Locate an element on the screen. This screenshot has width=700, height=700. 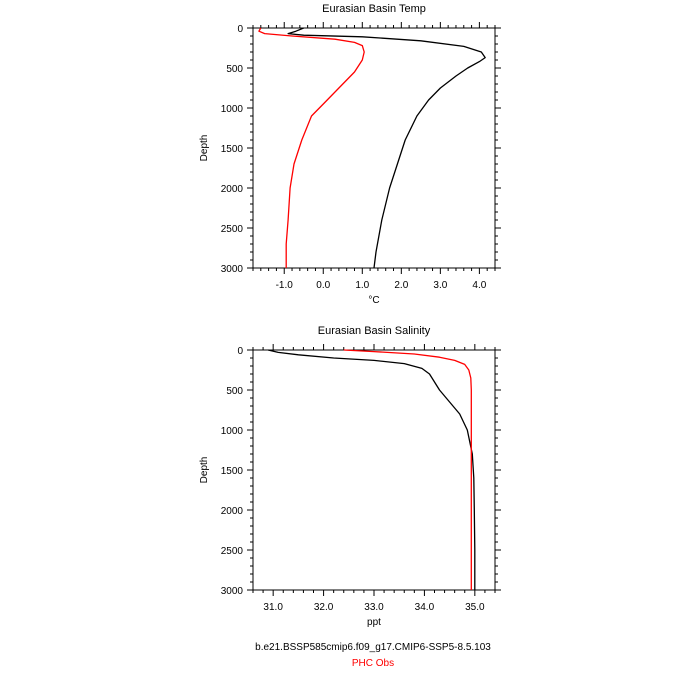
salinity-obs-line is located at coordinates (407, 469).